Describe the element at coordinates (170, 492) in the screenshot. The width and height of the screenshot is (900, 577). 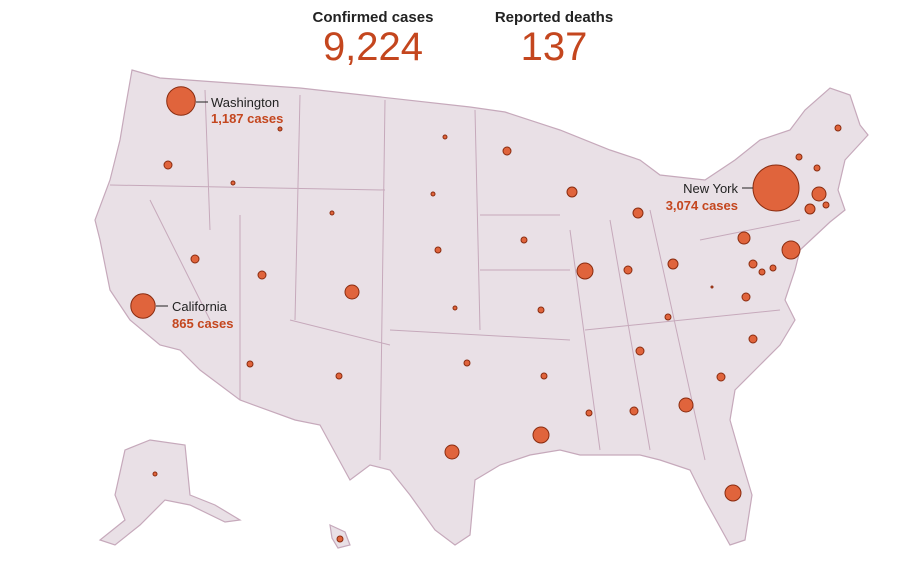
I see `alaska` at that location.